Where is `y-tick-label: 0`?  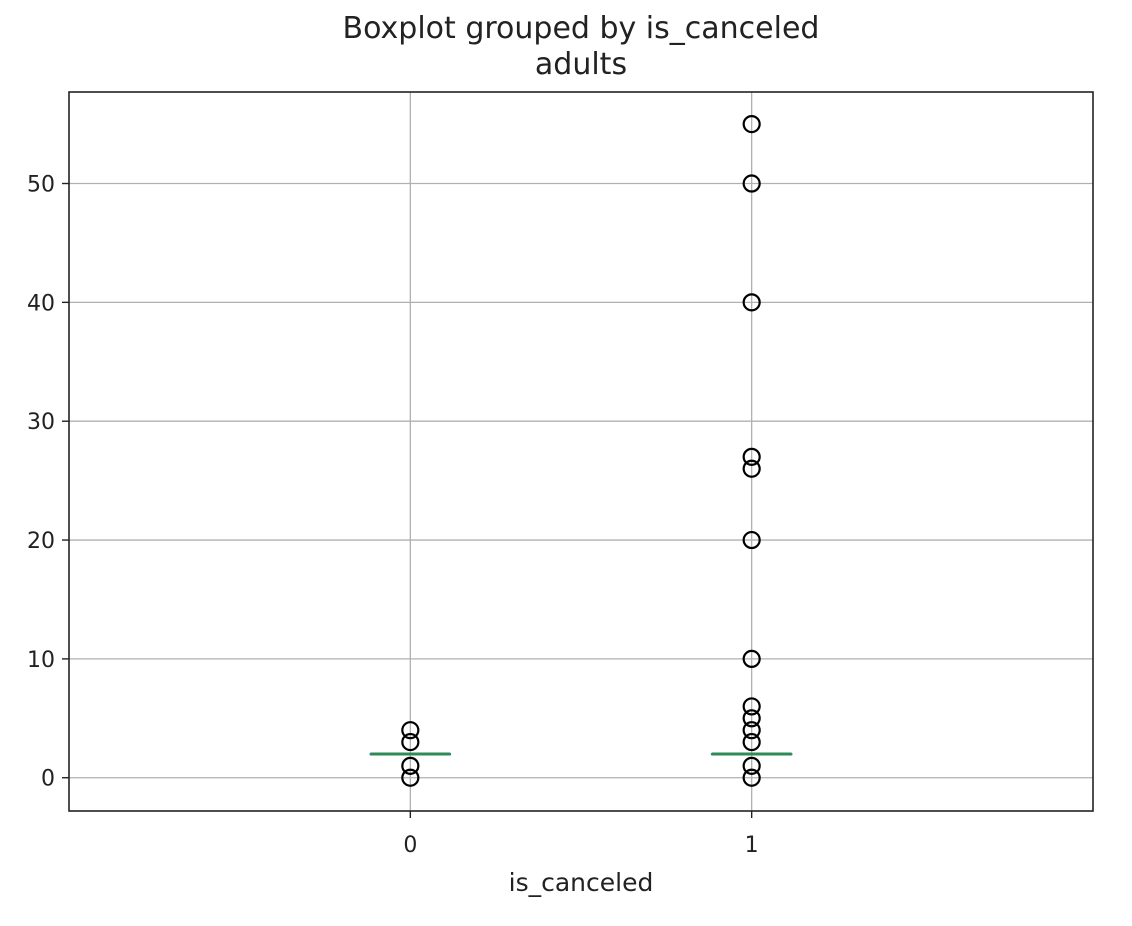
y-tick-label: 0 is located at coordinates (48, 779).